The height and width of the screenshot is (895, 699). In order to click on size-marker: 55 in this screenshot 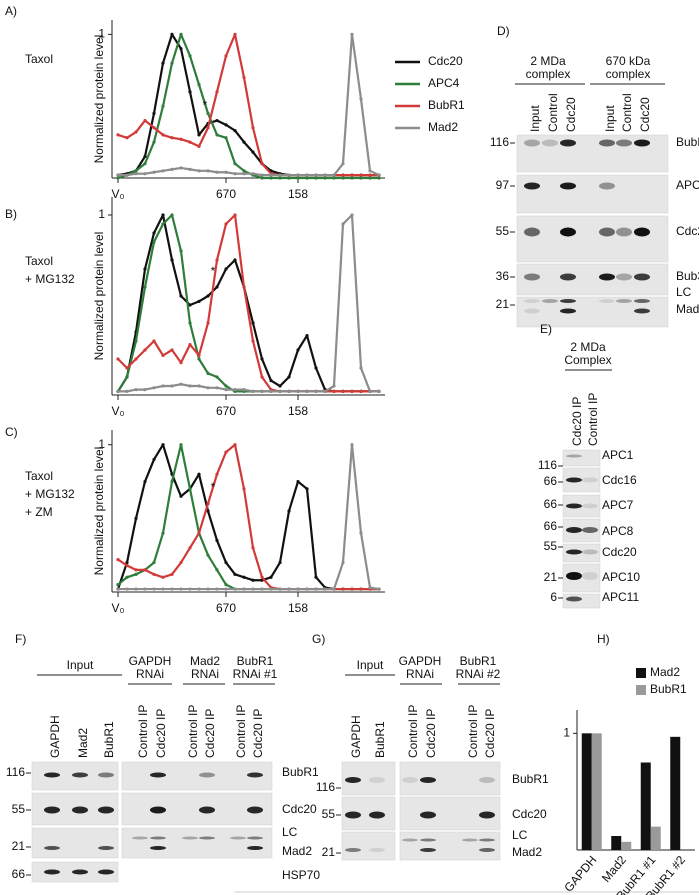, I will do `click(551, 546)`.